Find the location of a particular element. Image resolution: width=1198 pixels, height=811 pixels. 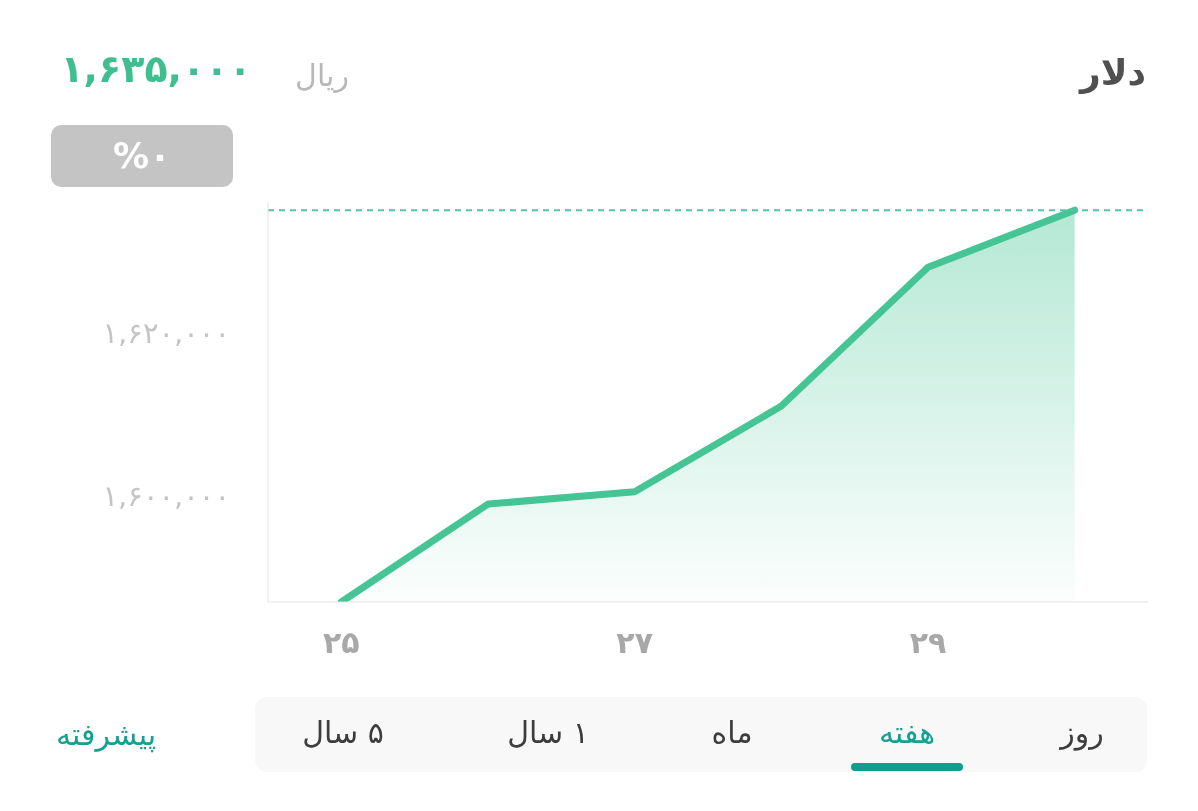

y-tick-label: ۱,۶۰۰,۰۰۰ is located at coordinates (166, 496).